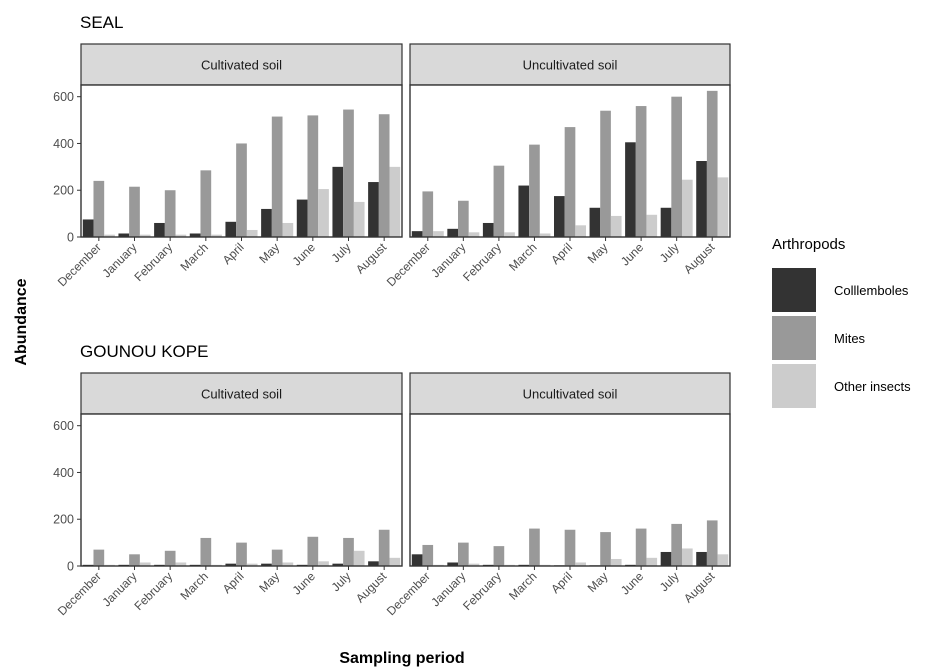 This screenshot has width=925, height=670. What do you see at coordinates (632, 583) in the screenshot?
I see `x-tick-label: June` at bounding box center [632, 583].